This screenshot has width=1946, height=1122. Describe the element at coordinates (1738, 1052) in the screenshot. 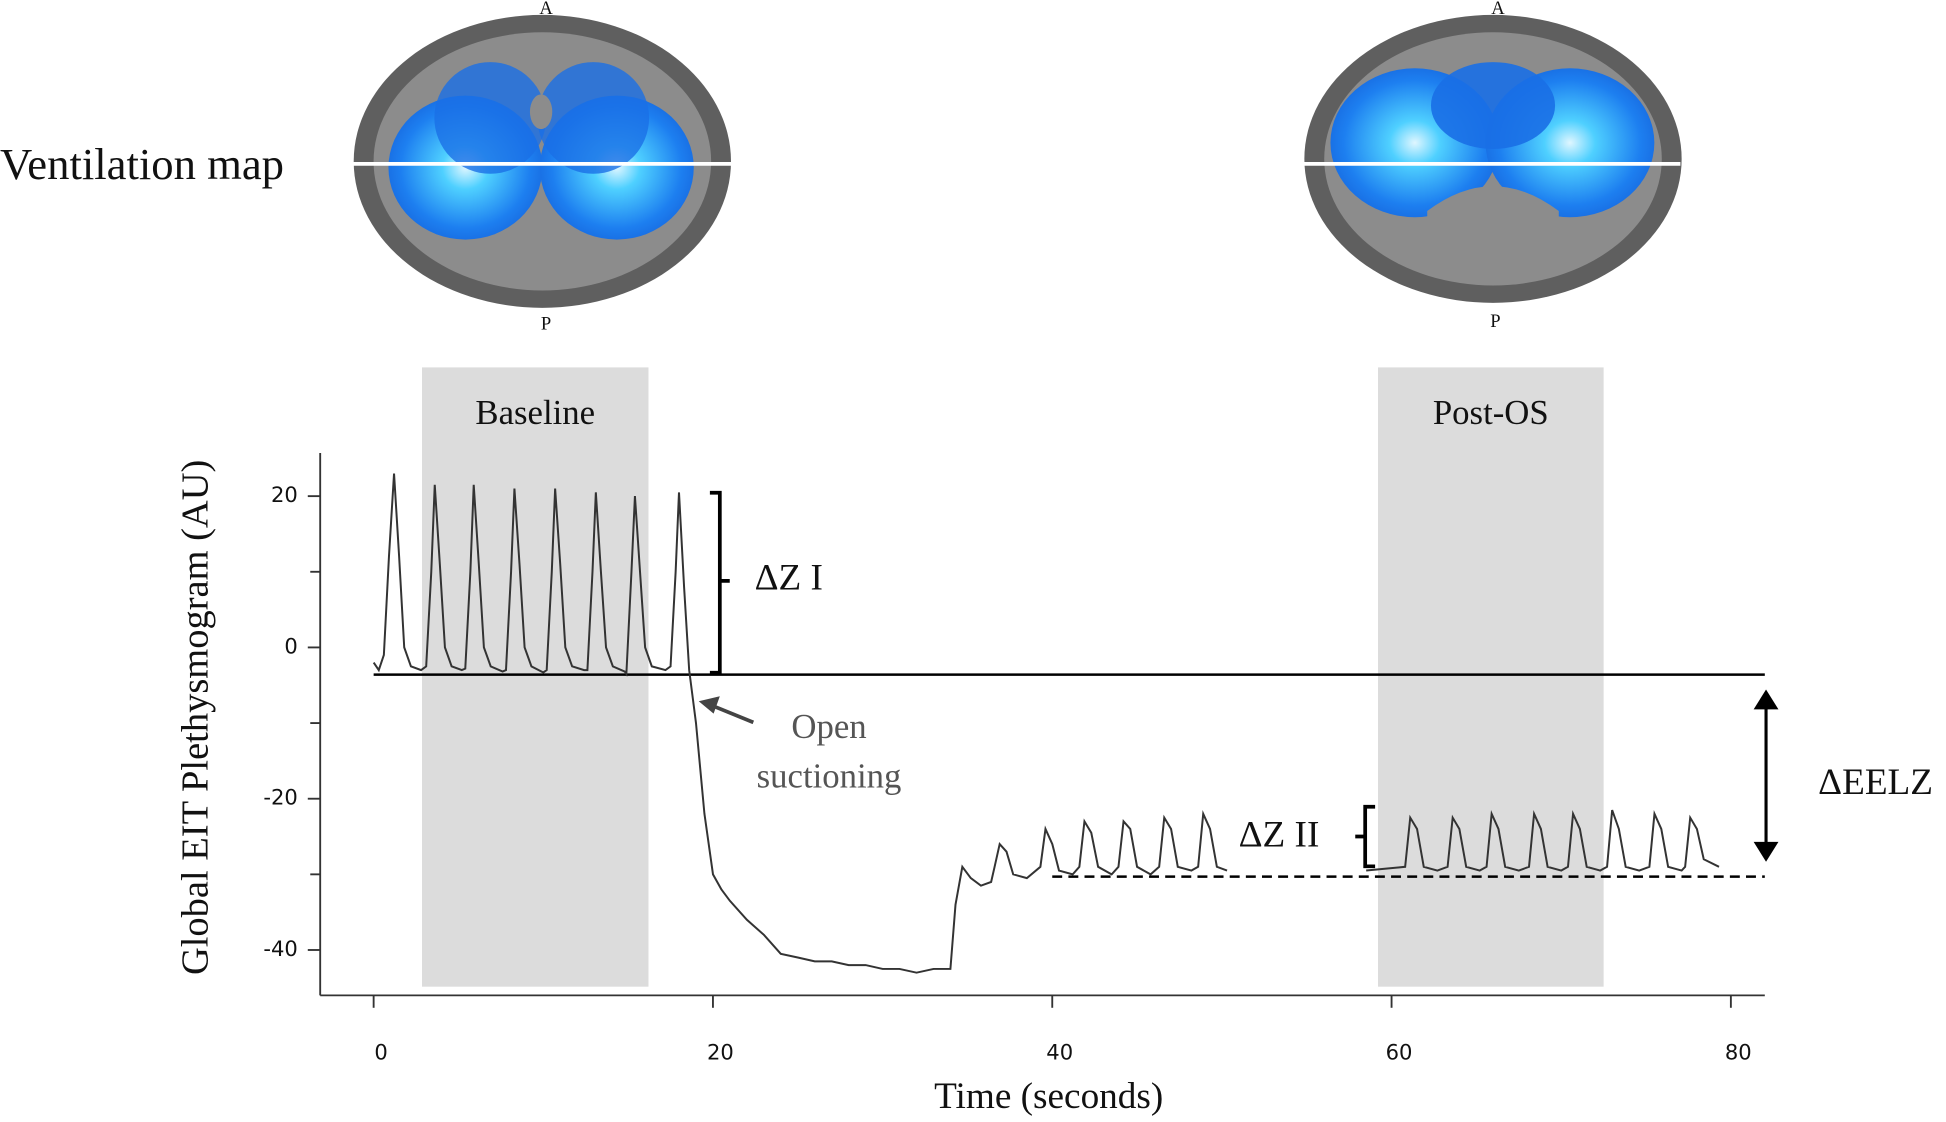

I see `x-tick-label: 80` at that location.